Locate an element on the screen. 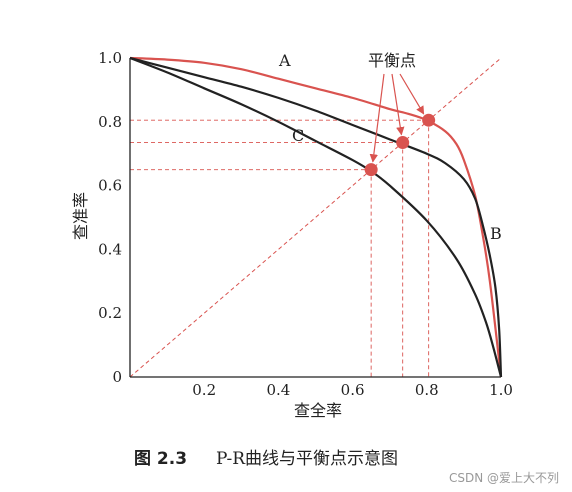  y-tick-label: 1.0 is located at coordinates (110, 58).